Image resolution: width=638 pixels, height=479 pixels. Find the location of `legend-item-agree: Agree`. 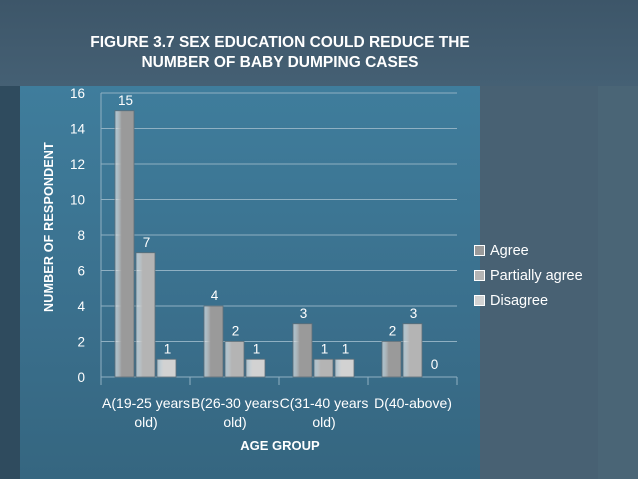

legend-item-agree: Agree is located at coordinates (528, 250).